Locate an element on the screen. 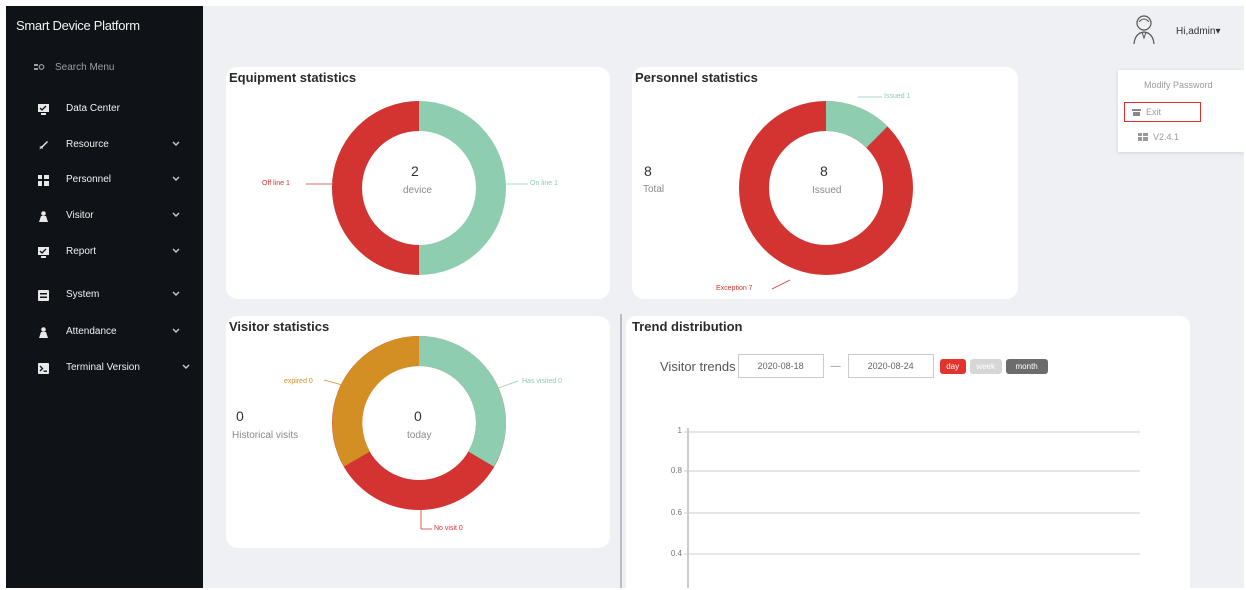 This screenshot has width=1246, height=590. user-name: Hi,admin is located at coordinates (1196, 31).